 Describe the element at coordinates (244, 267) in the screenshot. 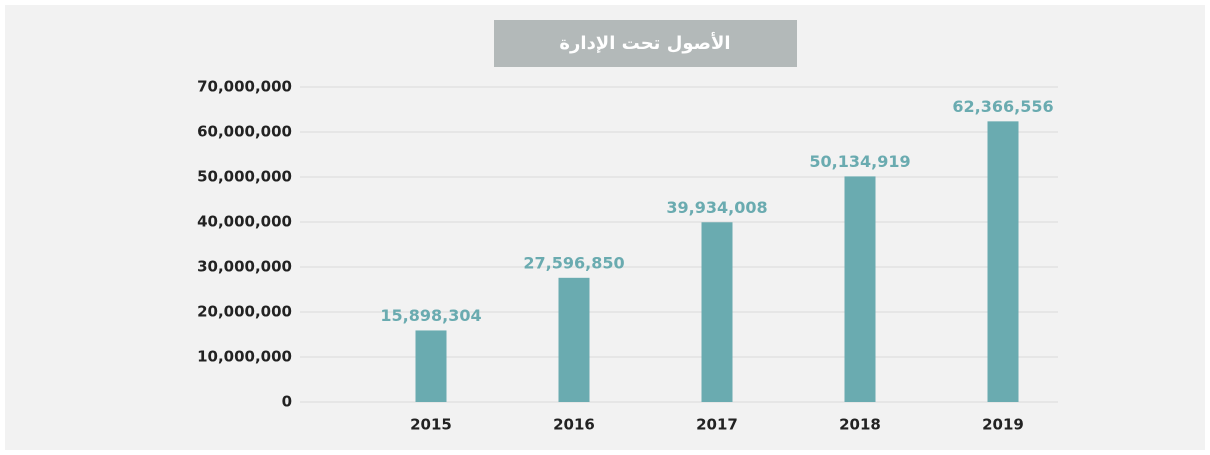

I see `y-tick-label: 30,000,000` at that location.